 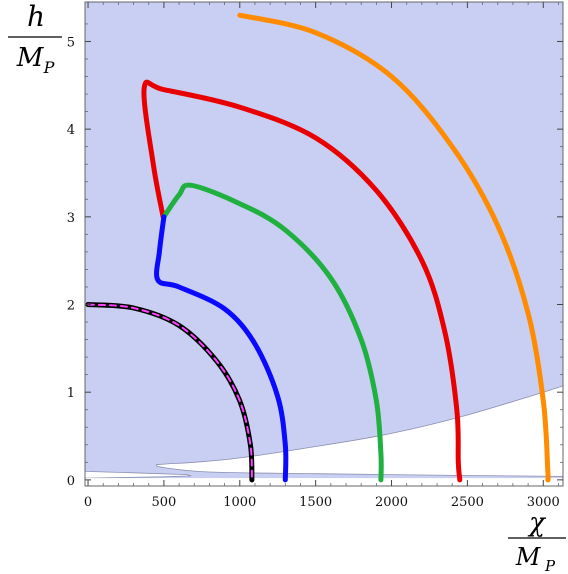 I want to click on x-tick-label: 500, so click(x=163, y=502).